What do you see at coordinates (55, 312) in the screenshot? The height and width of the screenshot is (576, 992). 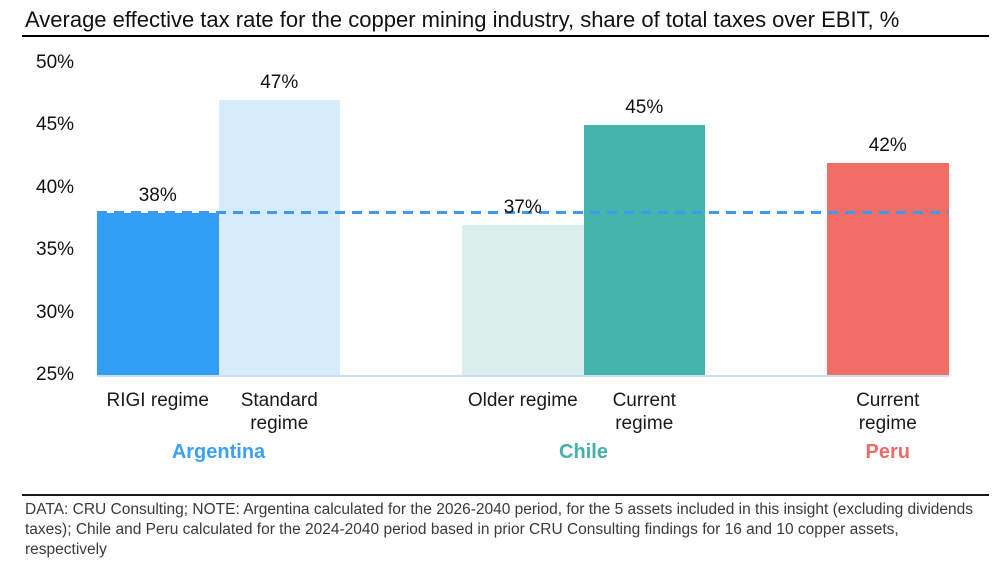 I see `y-axis-tick-label: 30%` at bounding box center [55, 312].